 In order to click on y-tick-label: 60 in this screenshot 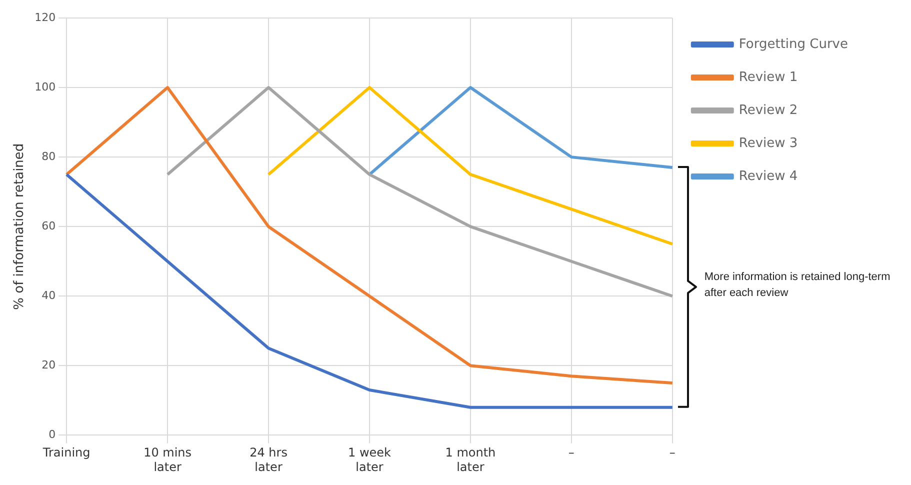, I will do `click(49, 225)`.